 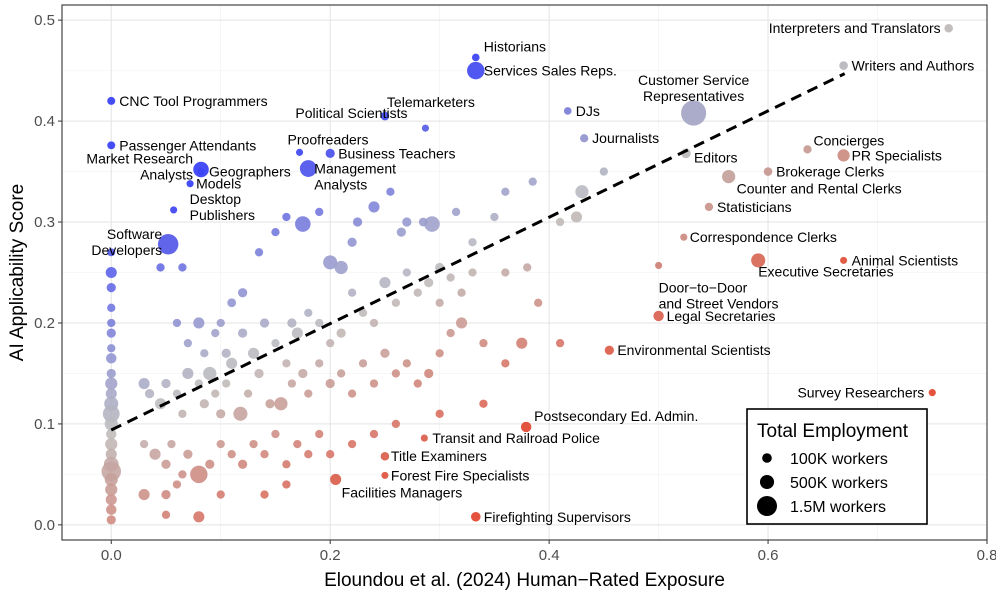 I want to click on point-label: Passenger Attendants, so click(x=187, y=145).